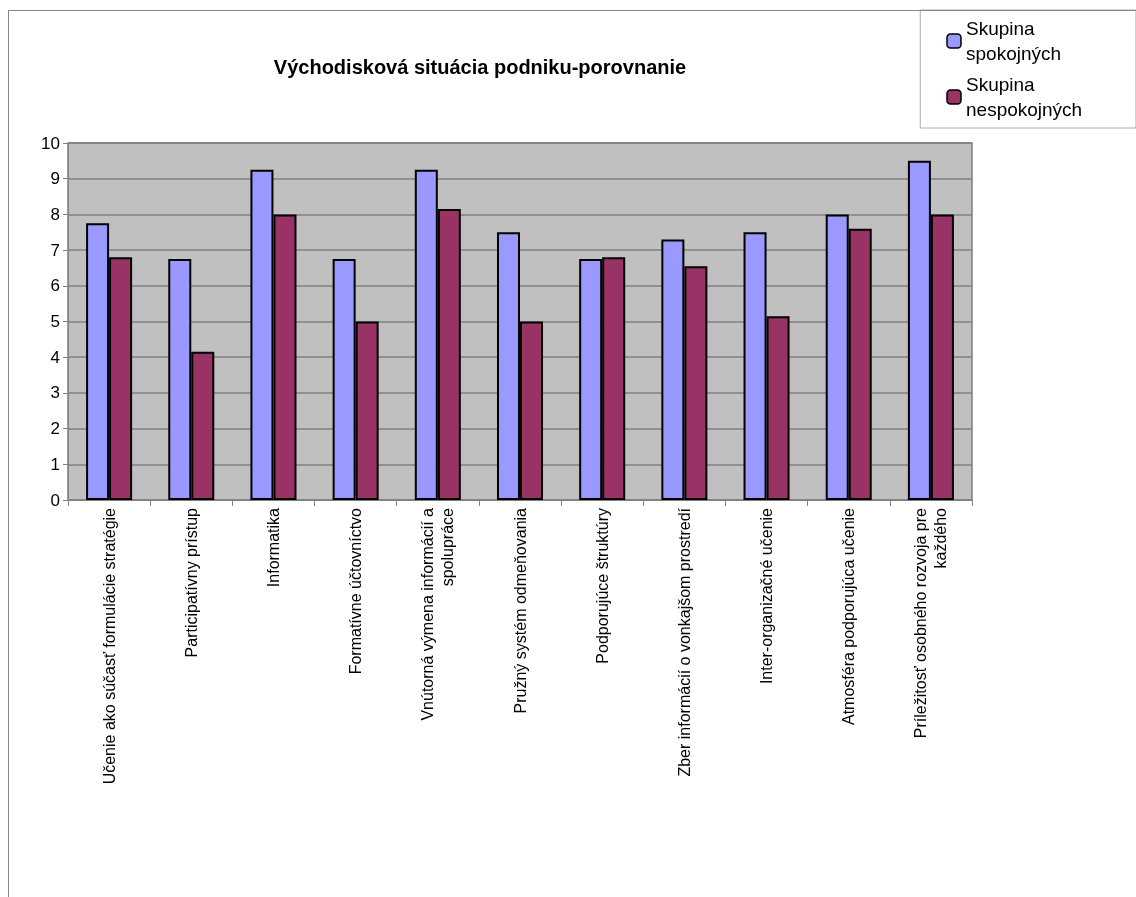  Describe the element at coordinates (55, 500) in the screenshot. I see `y-tick-label: 0` at that location.